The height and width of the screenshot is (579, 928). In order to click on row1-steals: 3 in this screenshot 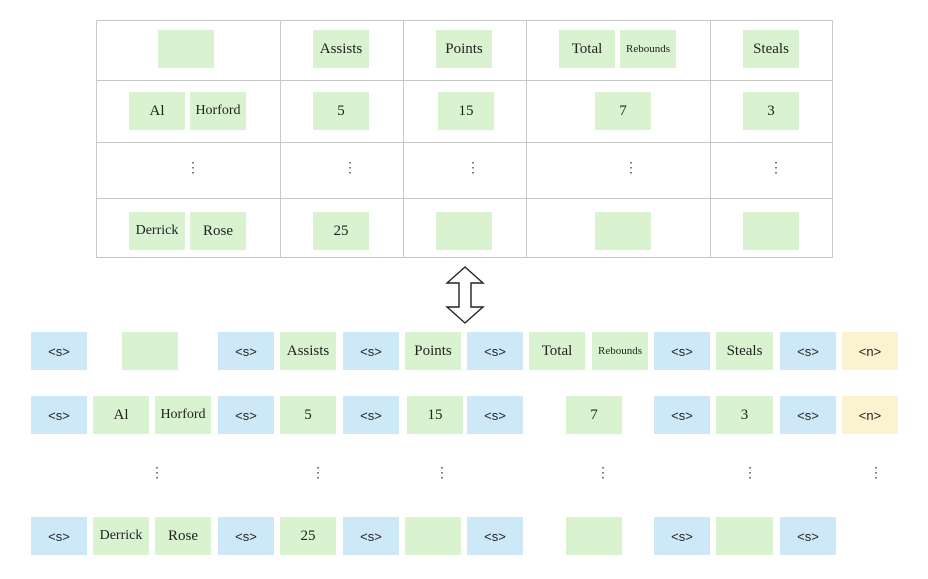, I will do `click(771, 111)`.